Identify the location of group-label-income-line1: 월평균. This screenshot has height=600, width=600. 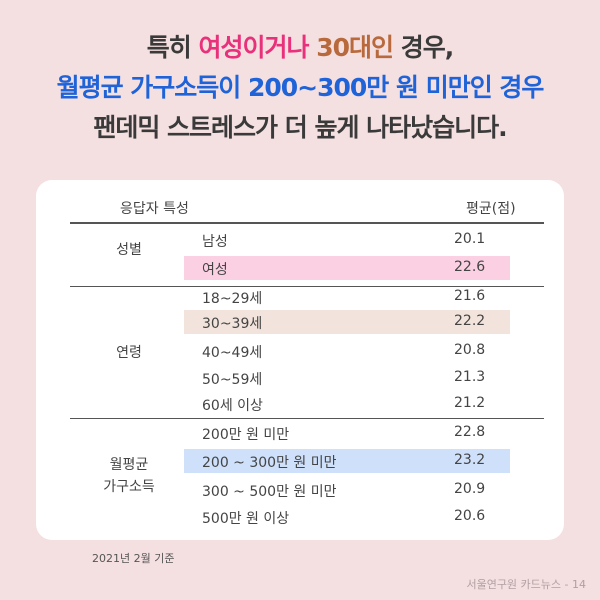
(129, 465).